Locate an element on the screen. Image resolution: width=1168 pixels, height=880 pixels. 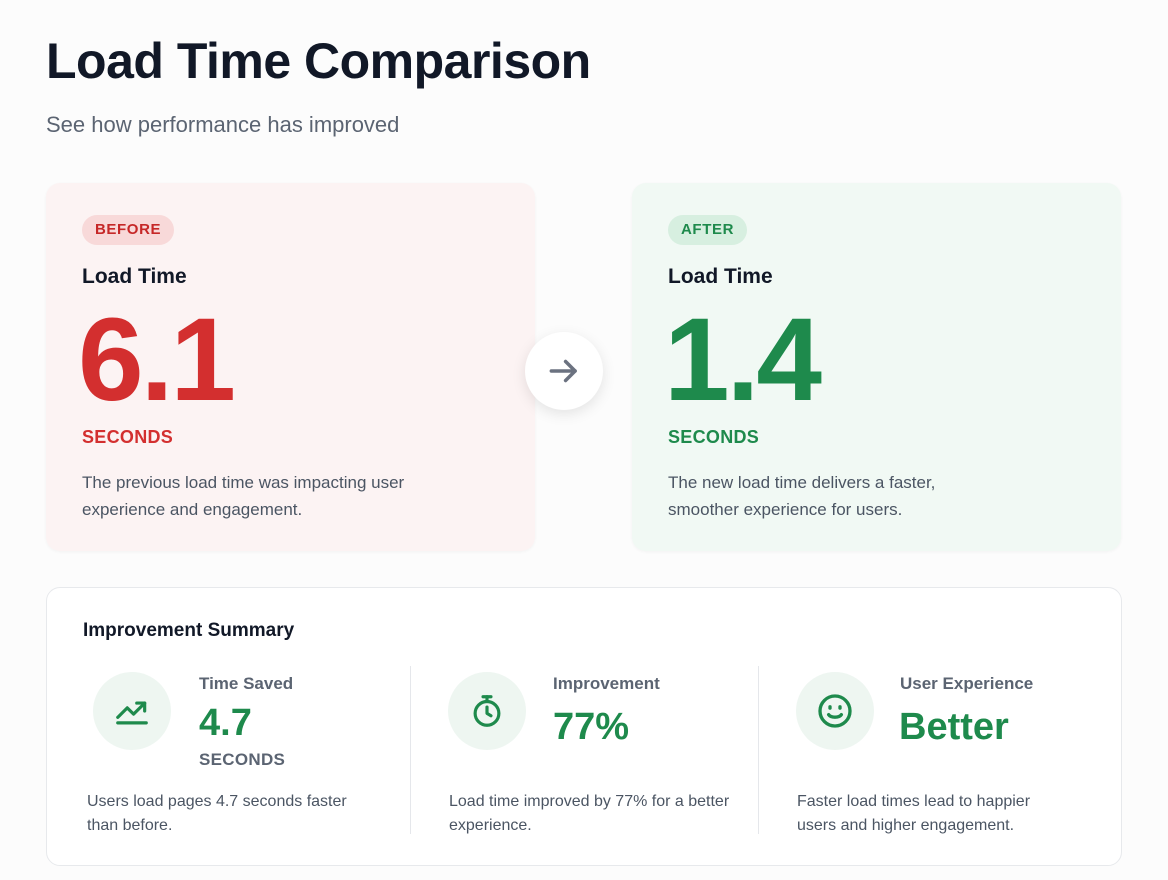
page-title: Load Time Comparison is located at coordinates (318, 61).